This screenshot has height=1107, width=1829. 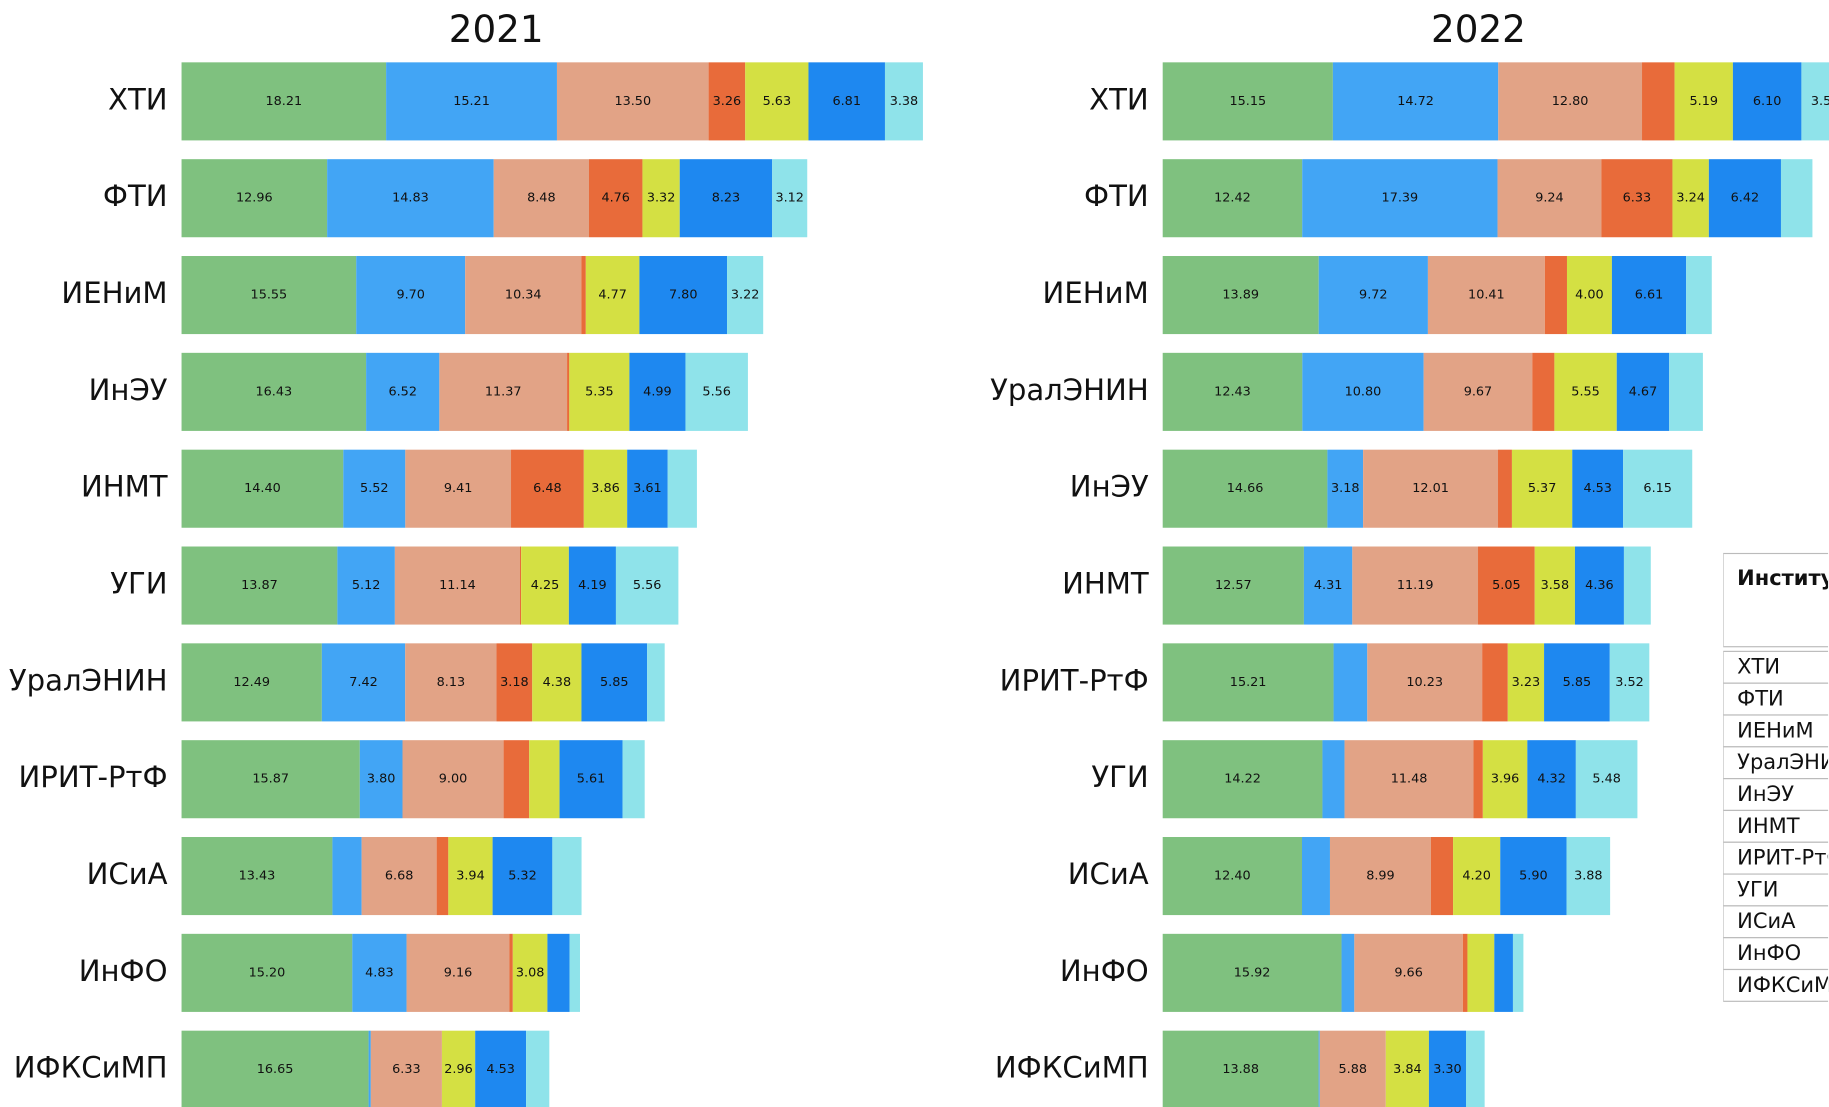 I want to click on data-label: 5.63, so click(x=777, y=101).